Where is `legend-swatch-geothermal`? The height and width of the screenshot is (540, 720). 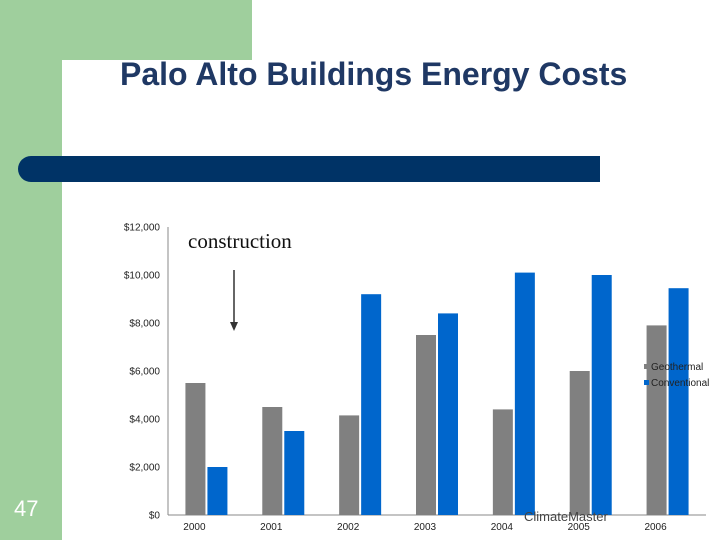 legend-swatch-geothermal is located at coordinates (646, 366).